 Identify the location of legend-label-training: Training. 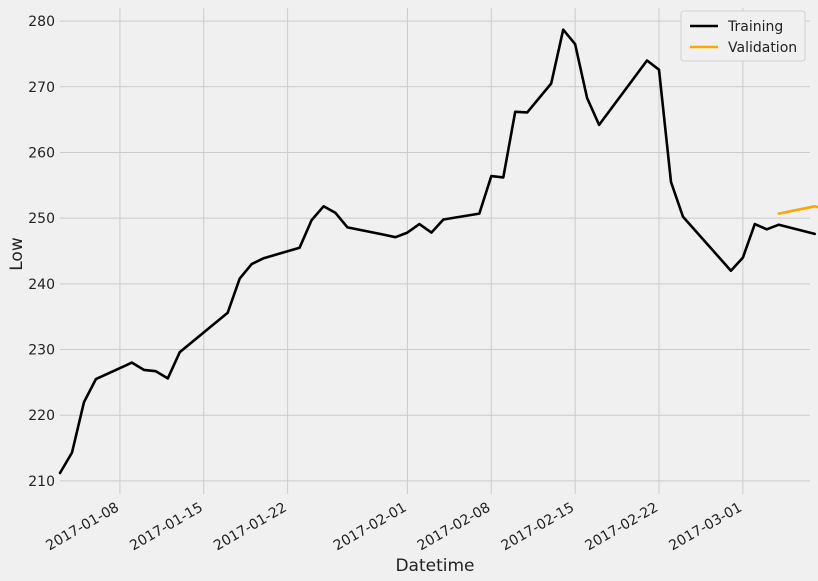
(755, 27).